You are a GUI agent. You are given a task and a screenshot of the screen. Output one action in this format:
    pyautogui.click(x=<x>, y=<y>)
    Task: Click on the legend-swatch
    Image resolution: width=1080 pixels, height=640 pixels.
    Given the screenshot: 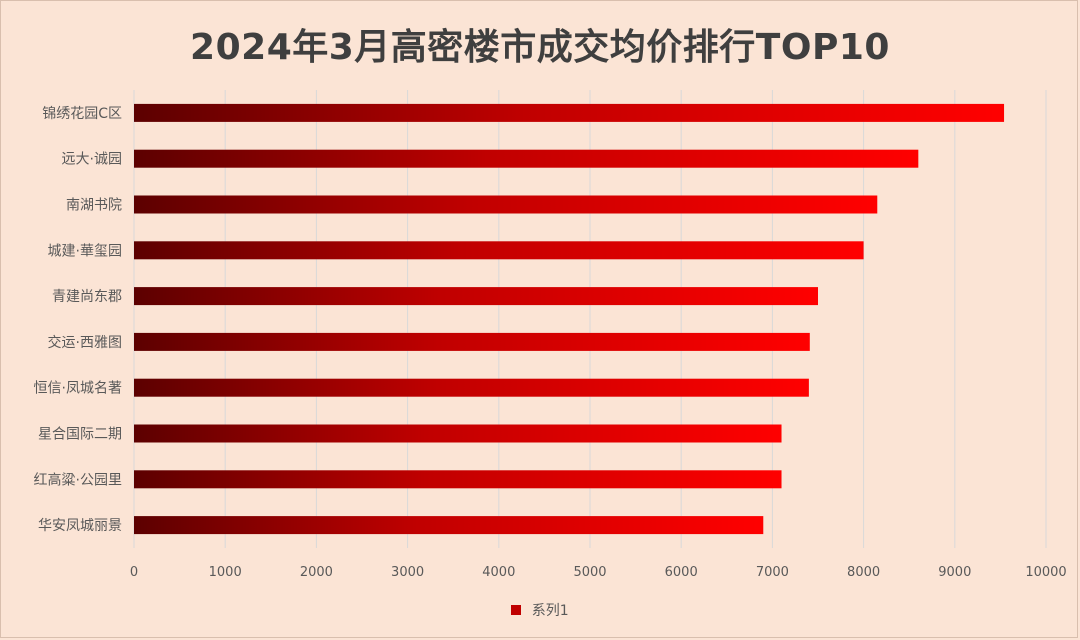 What is the action you would take?
    pyautogui.click(x=516, y=610)
    